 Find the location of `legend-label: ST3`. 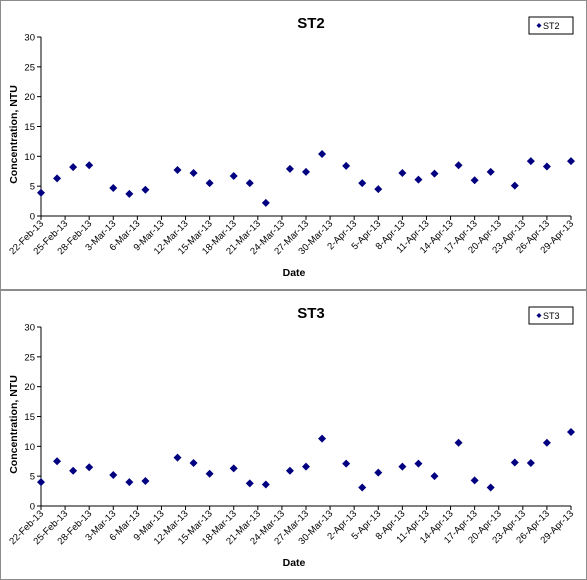

legend-label: ST3 is located at coordinates (551, 316).